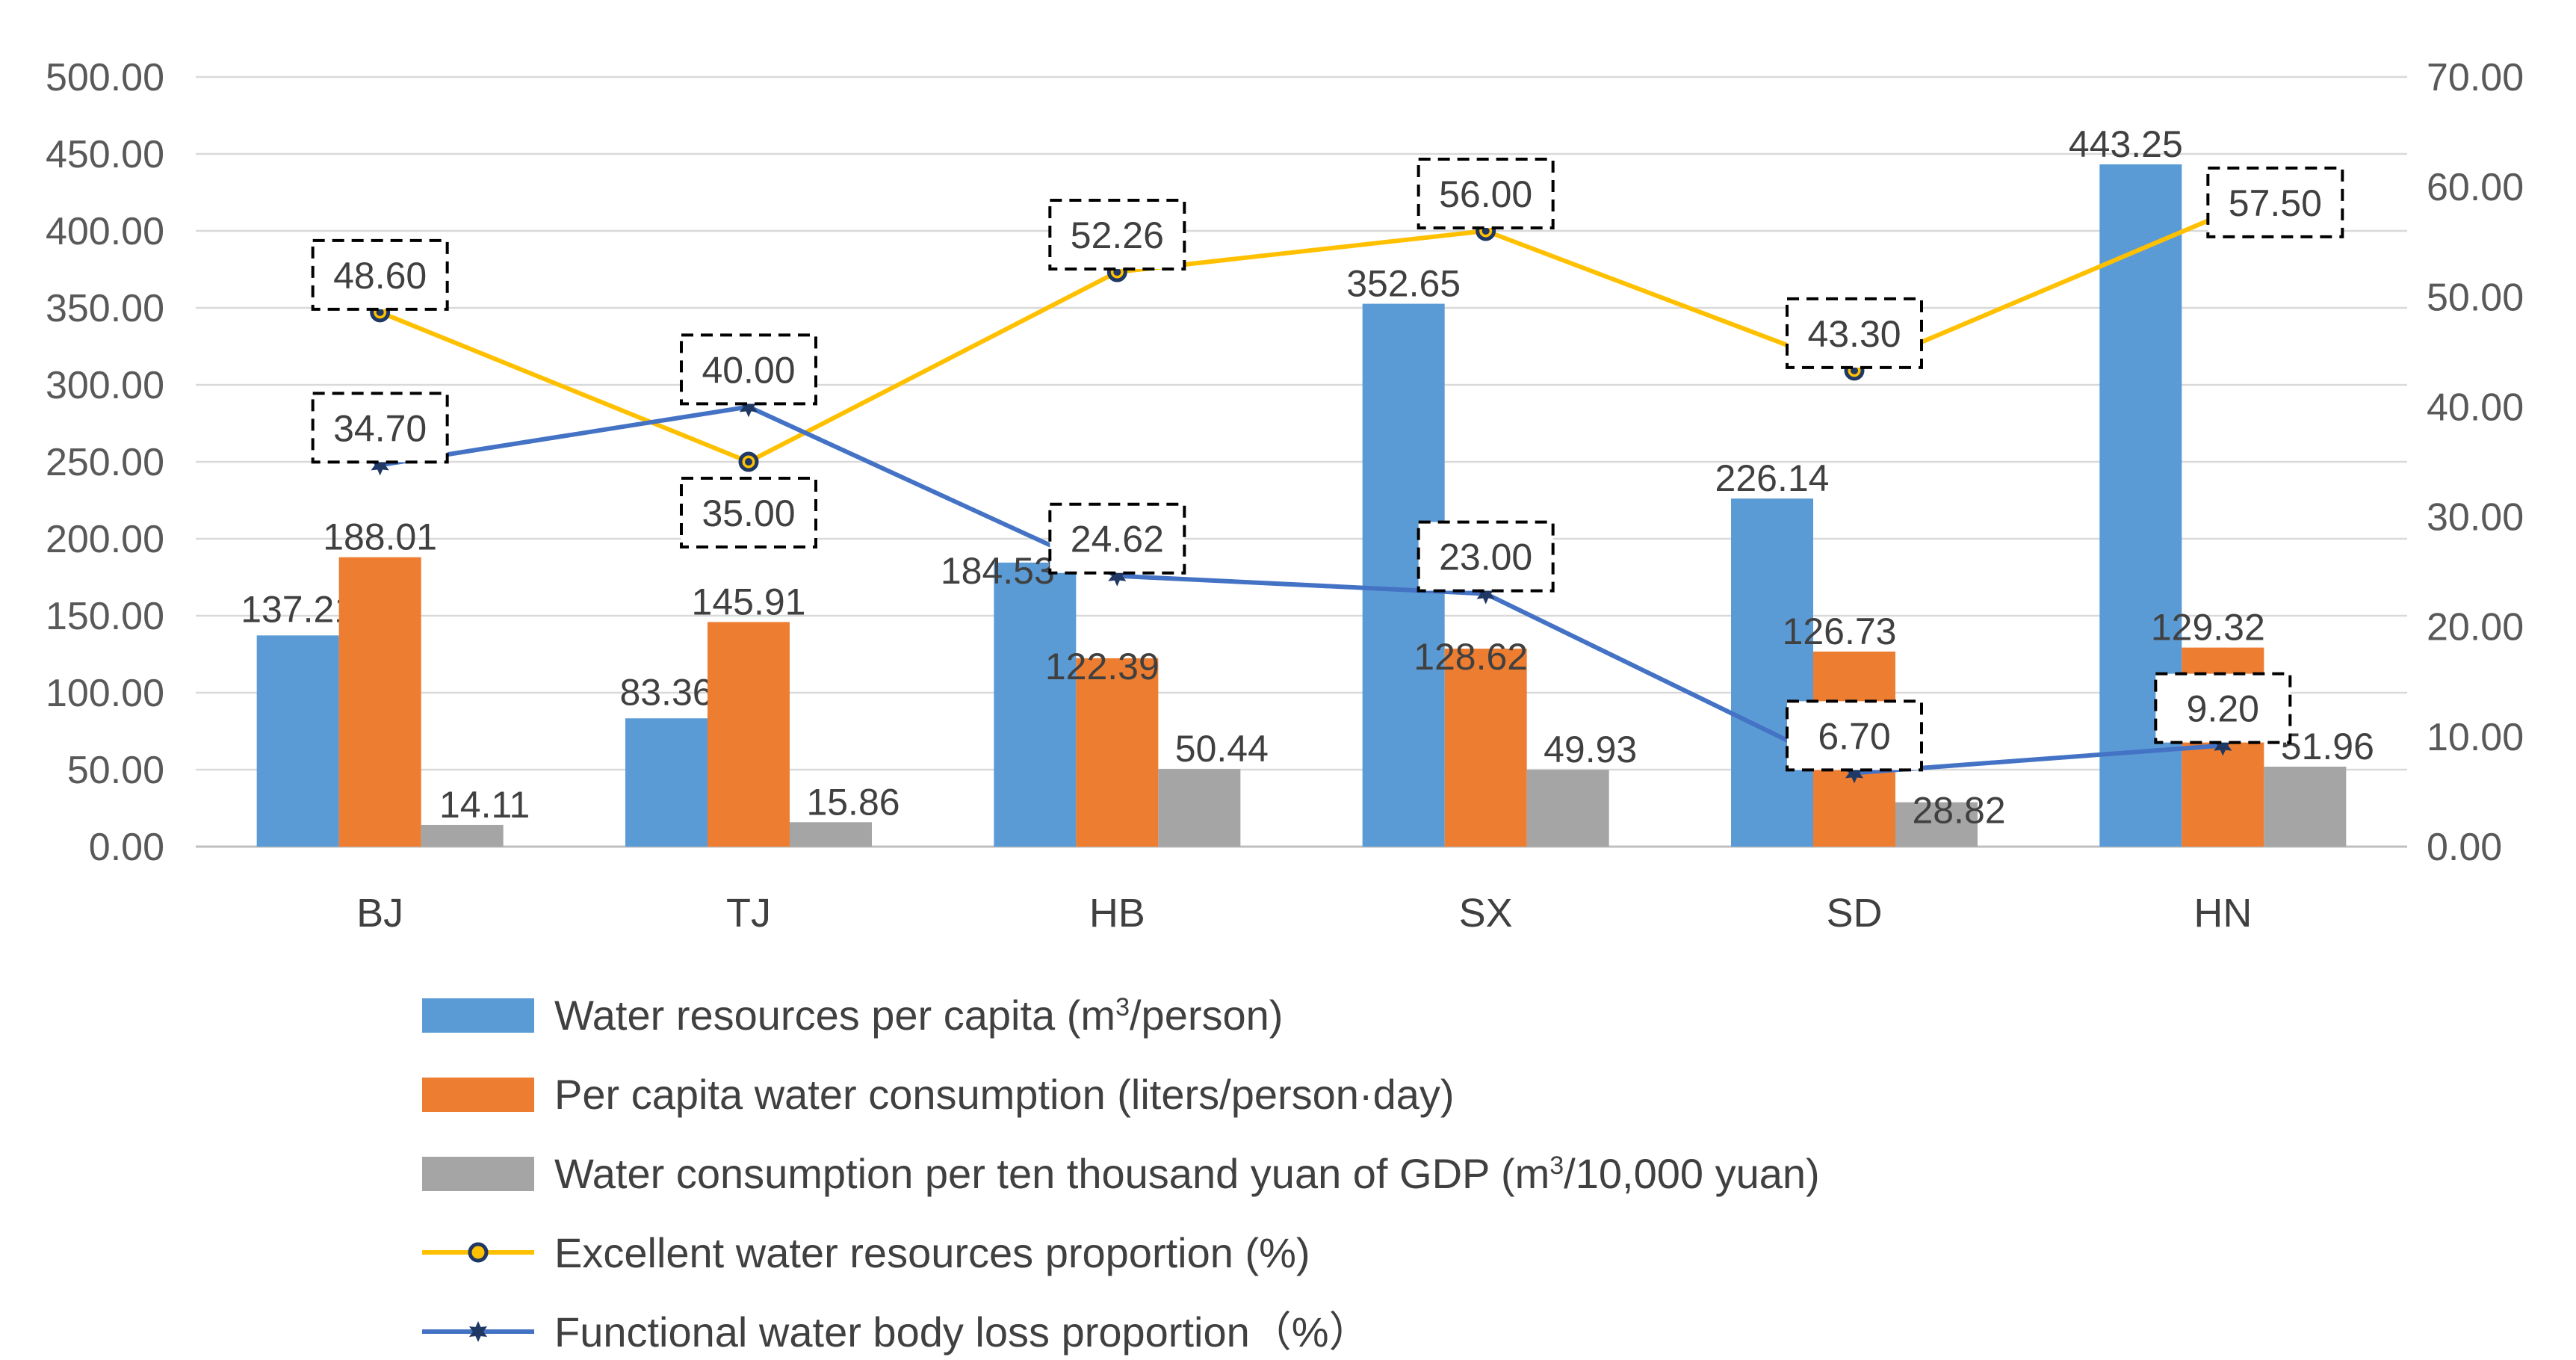 This screenshot has width=2576, height=1360. Describe the element at coordinates (2208, 628) in the screenshot. I see `bar-data-label: 129.32` at that location.